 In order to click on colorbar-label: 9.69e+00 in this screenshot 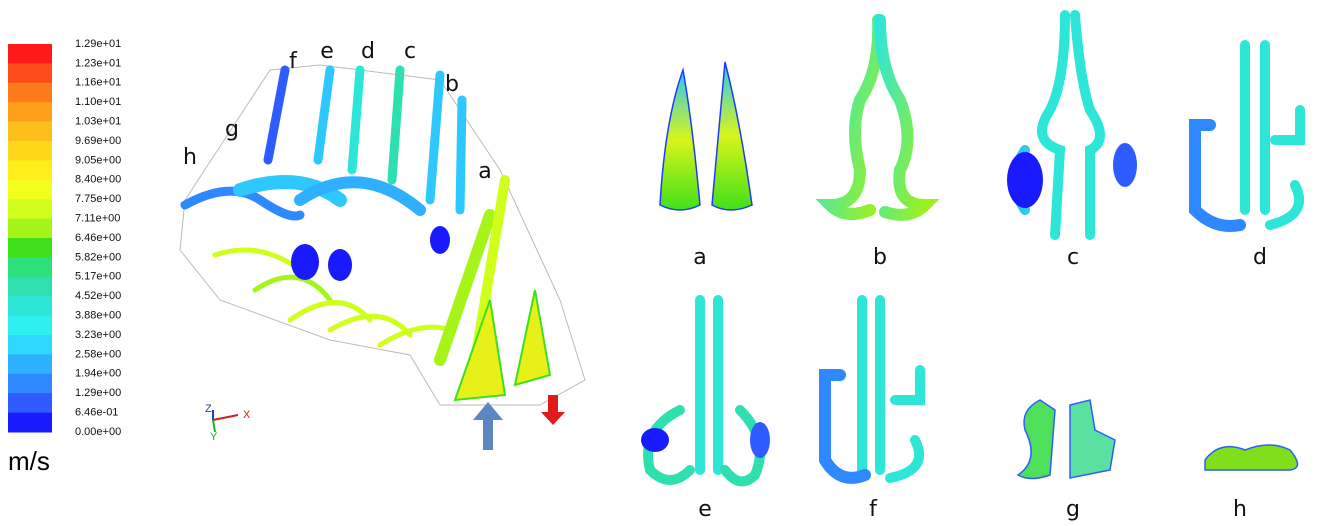, I will do `click(98, 141)`.